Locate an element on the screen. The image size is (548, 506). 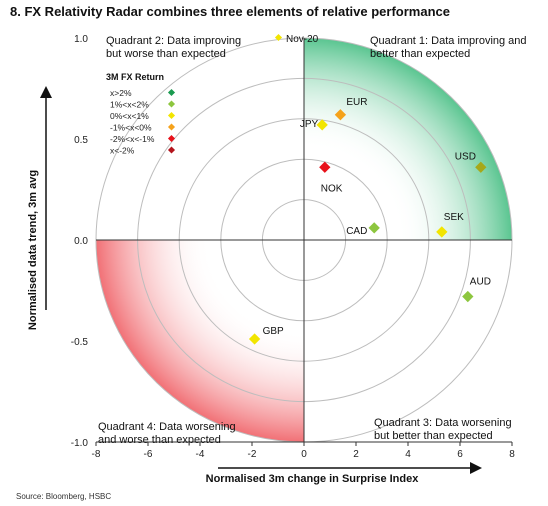
point-label-aud: AUD is located at coordinates (480, 282).